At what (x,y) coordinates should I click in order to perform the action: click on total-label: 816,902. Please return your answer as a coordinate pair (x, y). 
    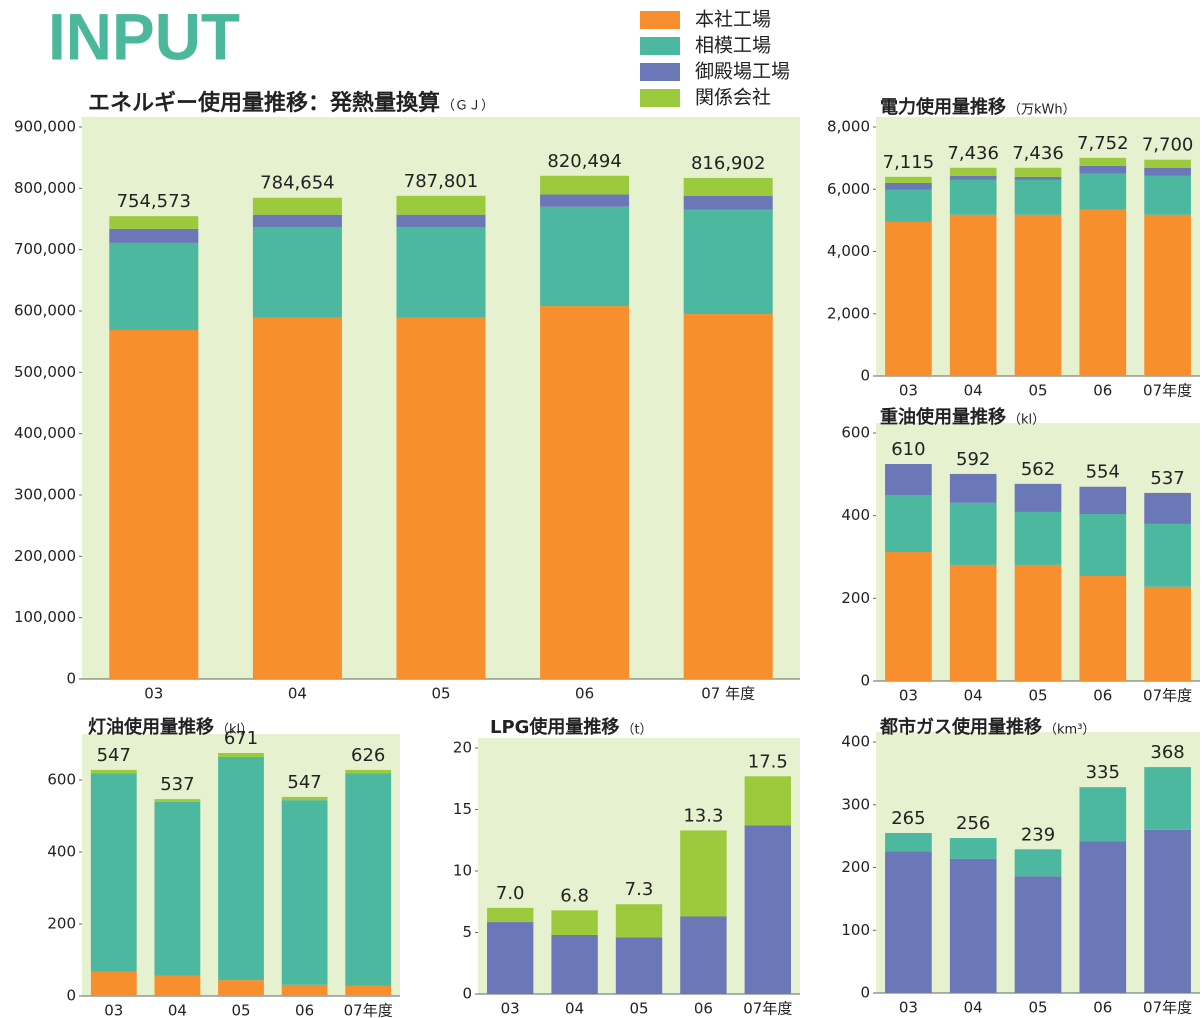
    Looking at the image, I should click on (728, 163).